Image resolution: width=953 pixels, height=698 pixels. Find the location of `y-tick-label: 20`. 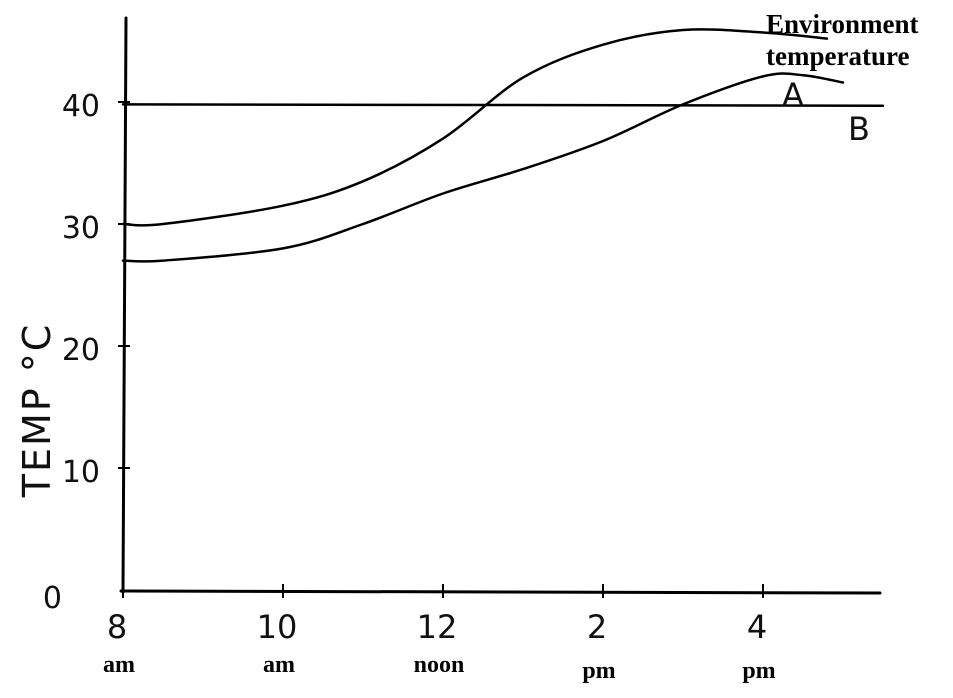

y-tick-label: 20 is located at coordinates (81, 350).